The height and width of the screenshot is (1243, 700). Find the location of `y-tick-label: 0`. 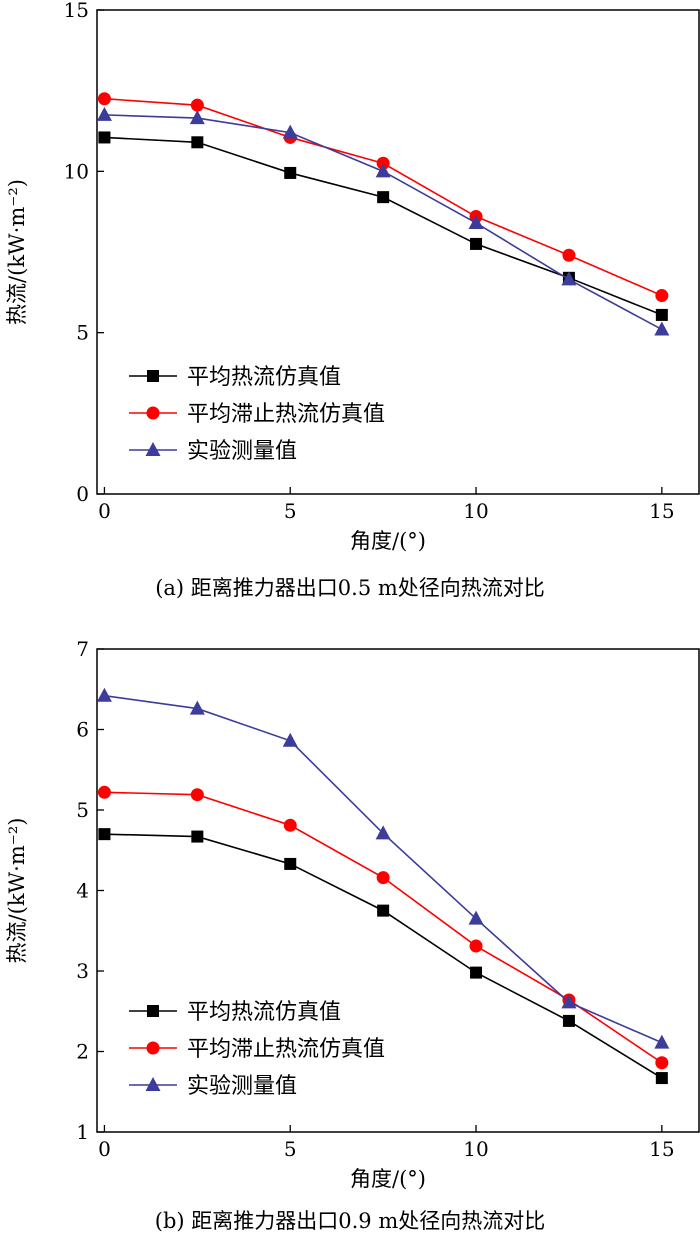

y-tick-label: 0 is located at coordinates (82, 494).